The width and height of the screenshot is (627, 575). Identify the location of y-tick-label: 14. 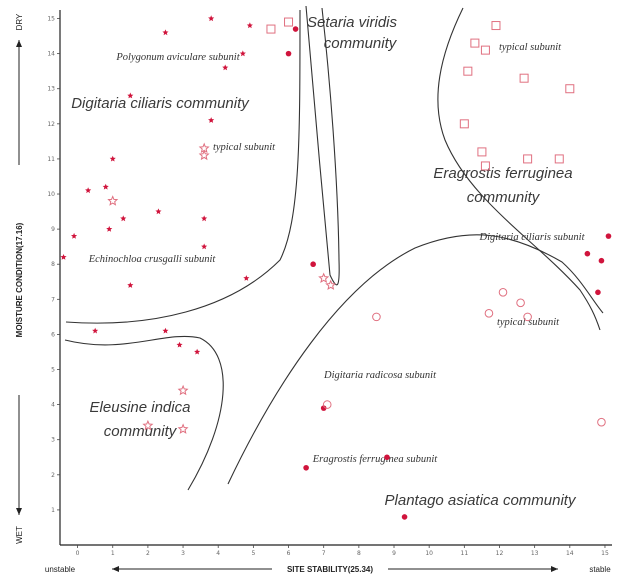
(51, 54).